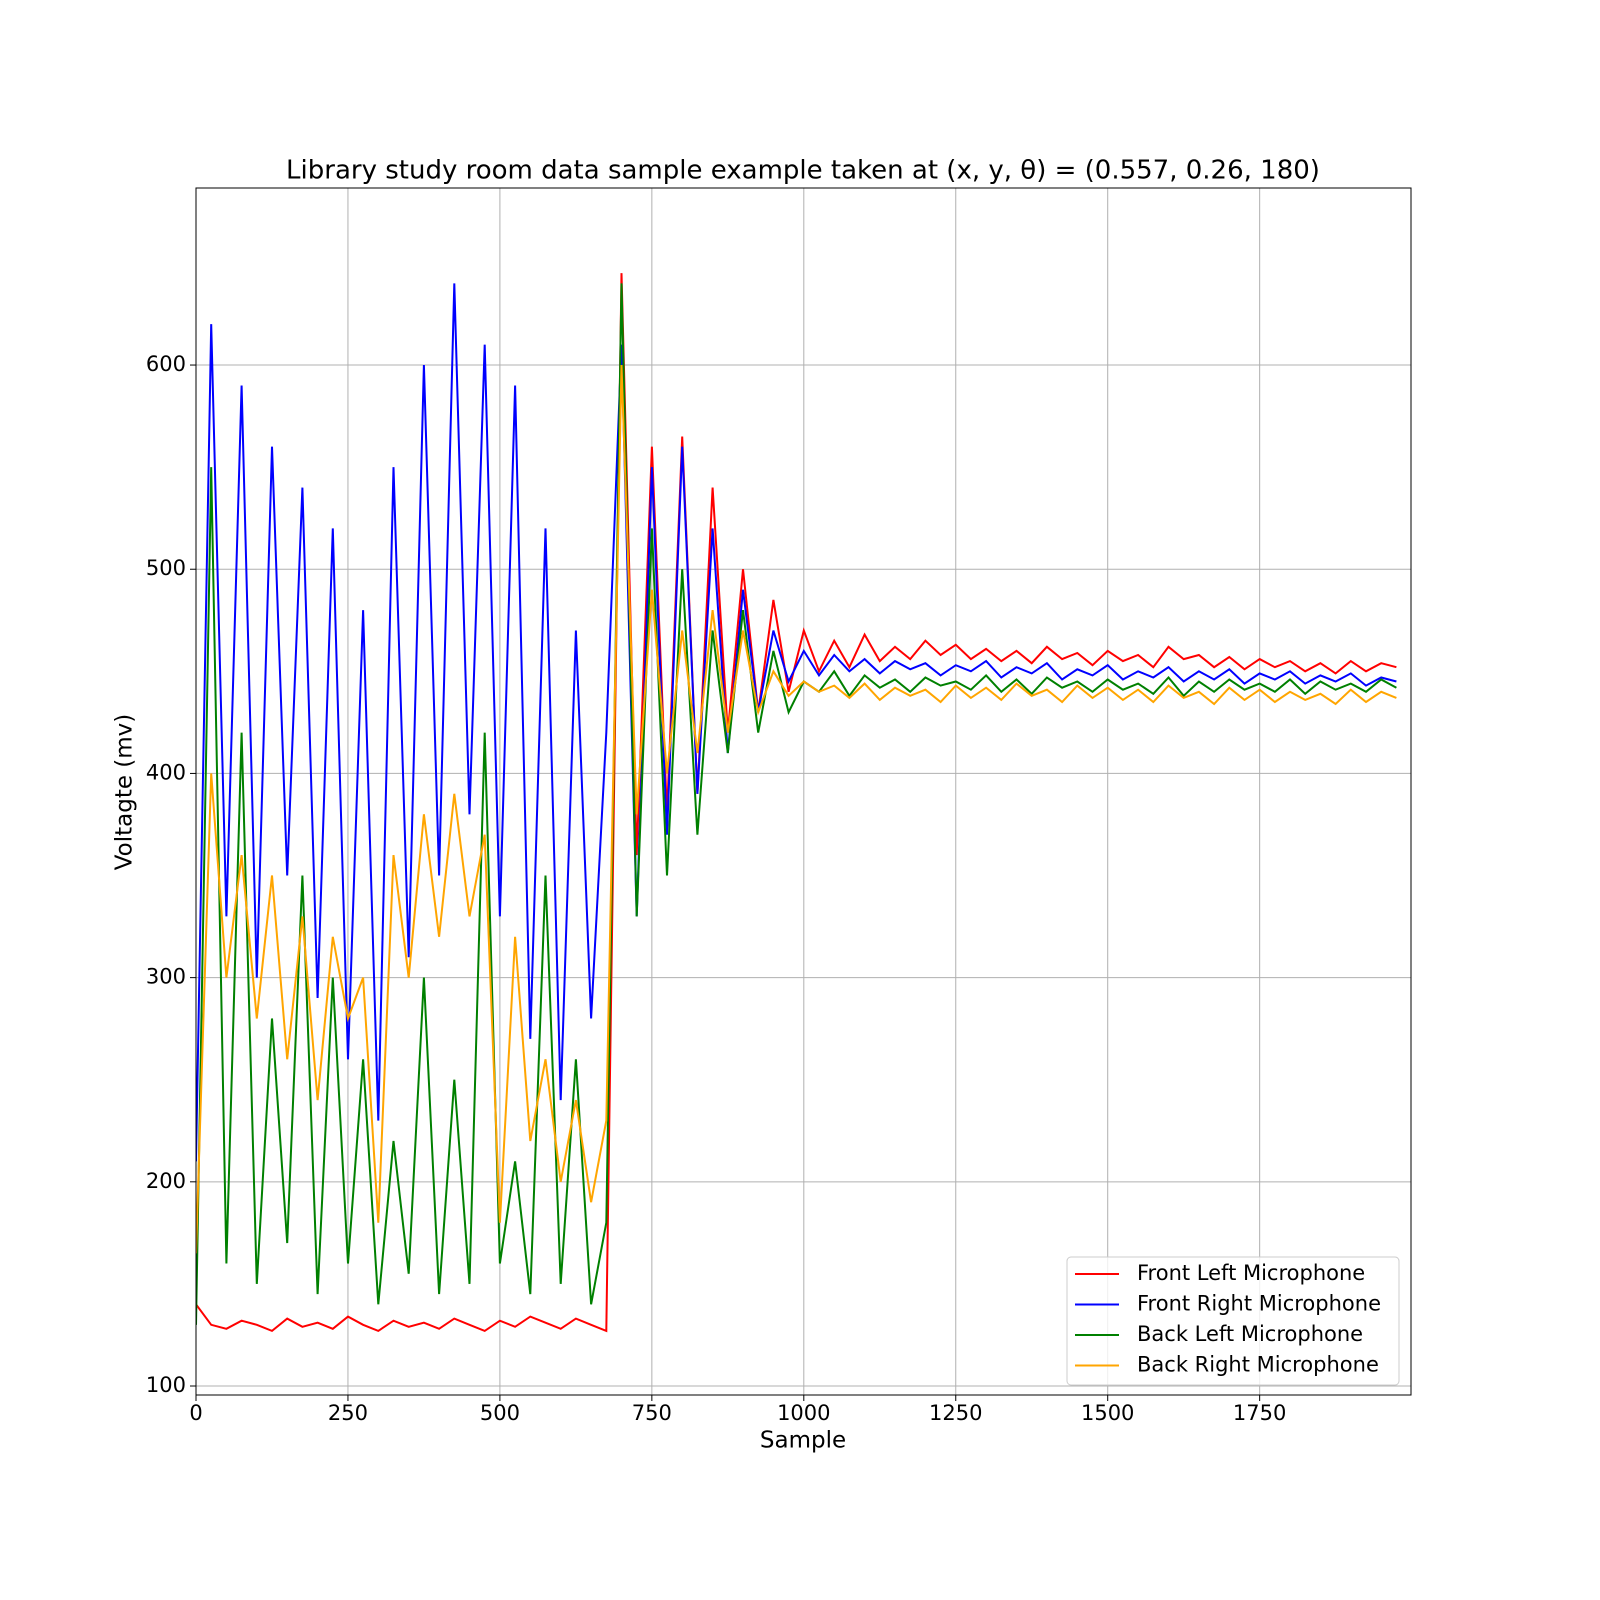 This screenshot has height=1600, width=1600. I want to click on y-tick-label: 500, so click(166, 568).